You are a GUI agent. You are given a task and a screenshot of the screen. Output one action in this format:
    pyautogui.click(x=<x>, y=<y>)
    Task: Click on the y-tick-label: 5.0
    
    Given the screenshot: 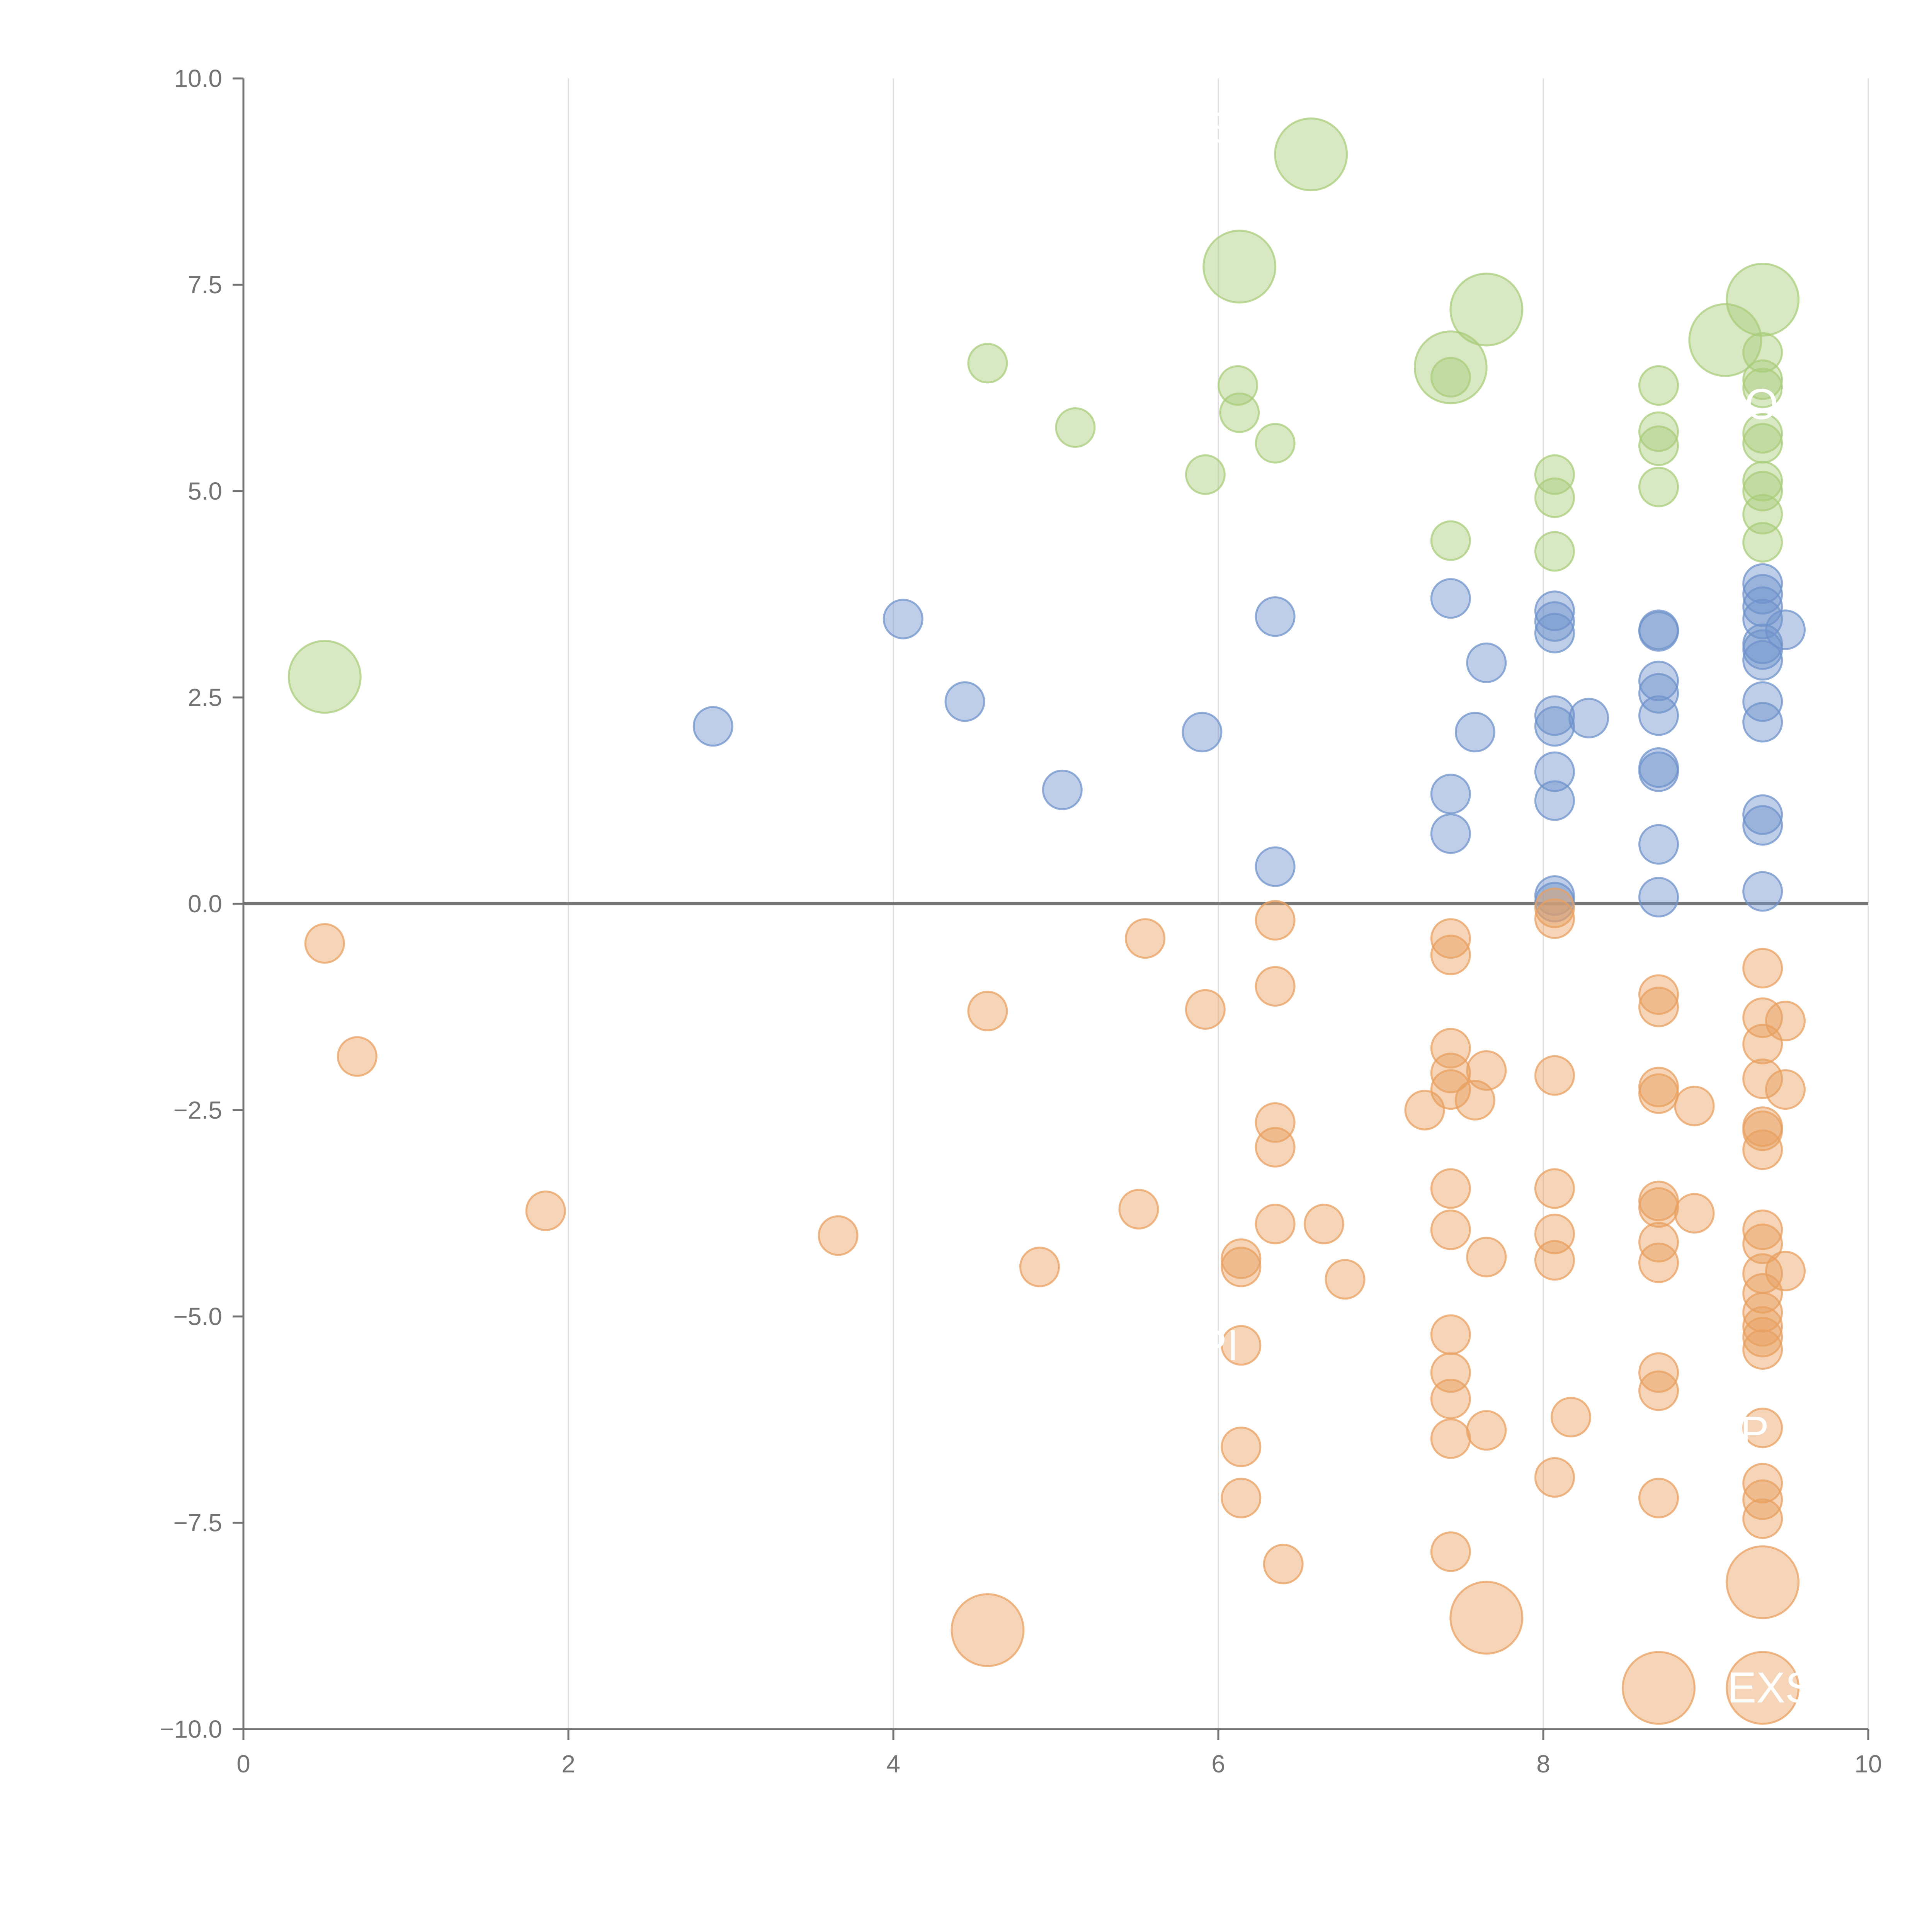 What is the action you would take?
    pyautogui.click(x=205, y=491)
    